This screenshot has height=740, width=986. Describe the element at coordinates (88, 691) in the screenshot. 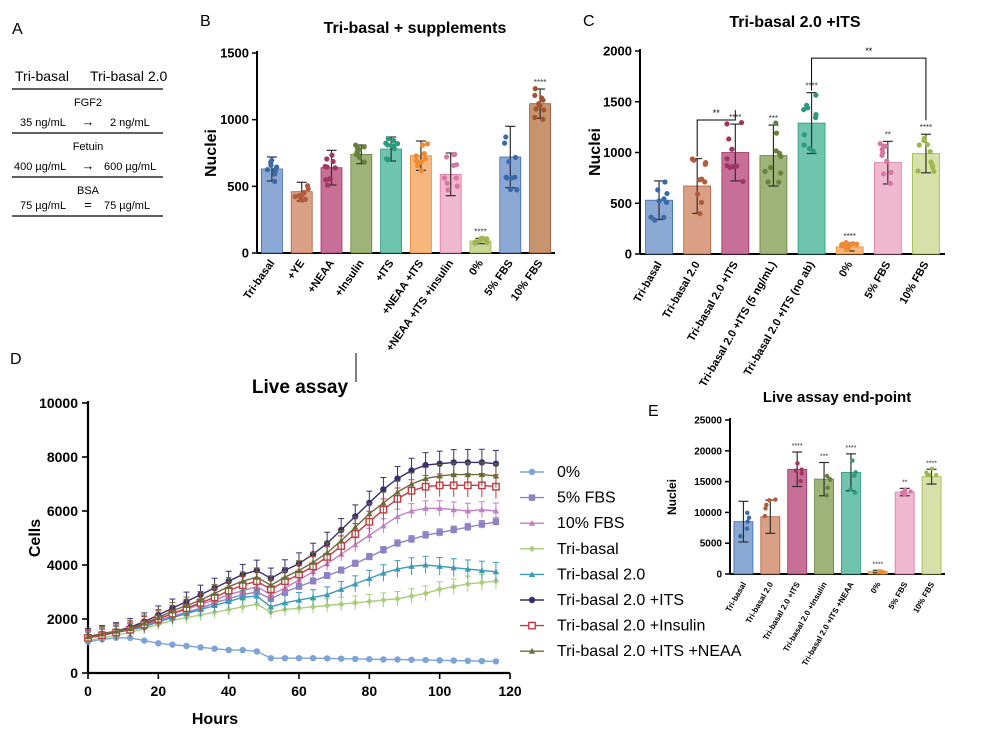

I see `x-tick-label: 0` at that location.